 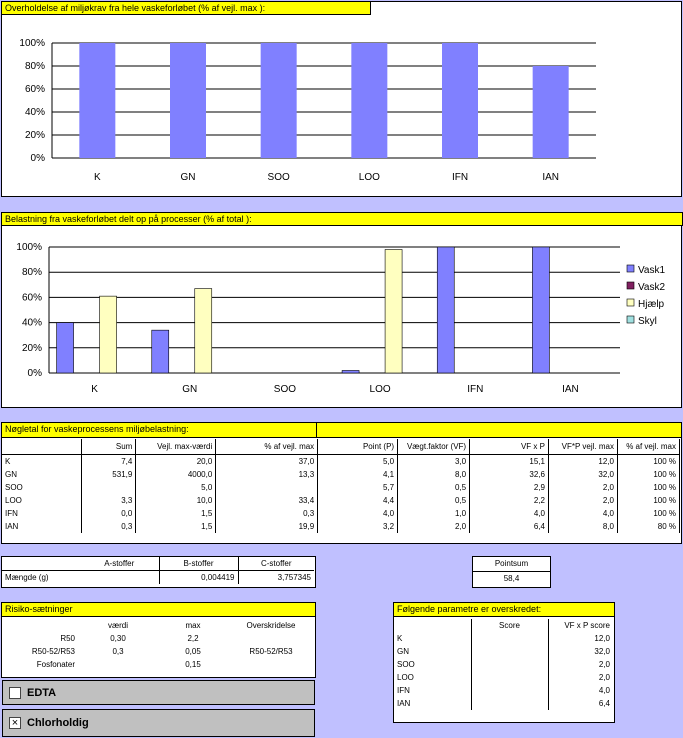 What do you see at coordinates (358, 487) in the screenshot?
I see `noegle-cell: 5,7` at bounding box center [358, 487].